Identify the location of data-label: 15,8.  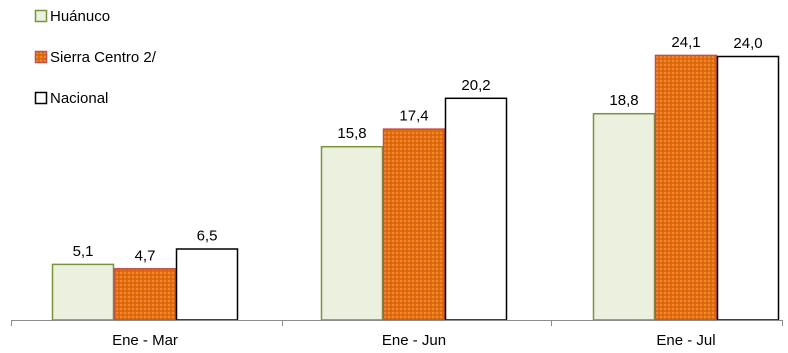
(351, 133).